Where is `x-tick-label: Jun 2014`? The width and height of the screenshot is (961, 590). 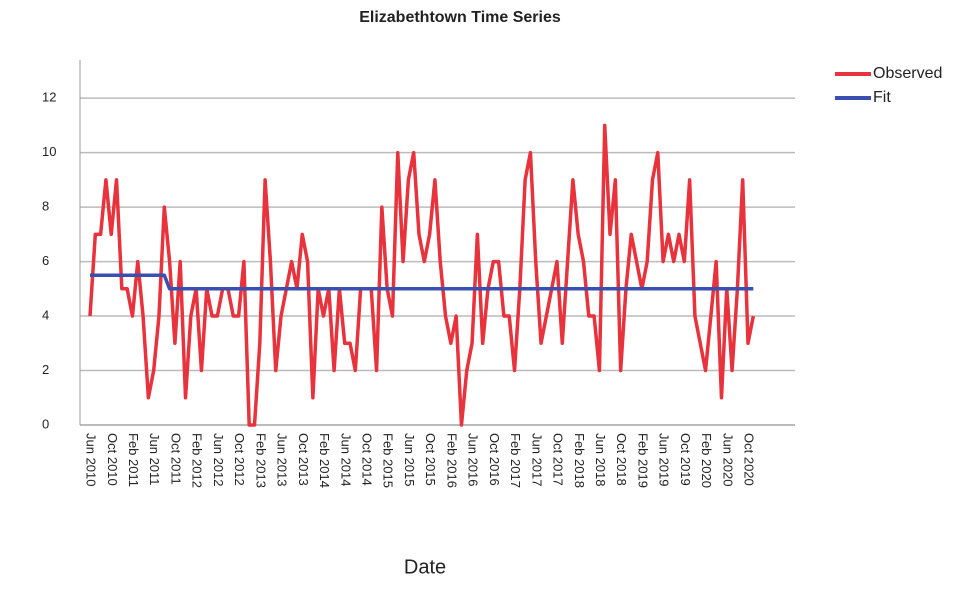
x-tick-label: Jun 2014 is located at coordinates (345, 460).